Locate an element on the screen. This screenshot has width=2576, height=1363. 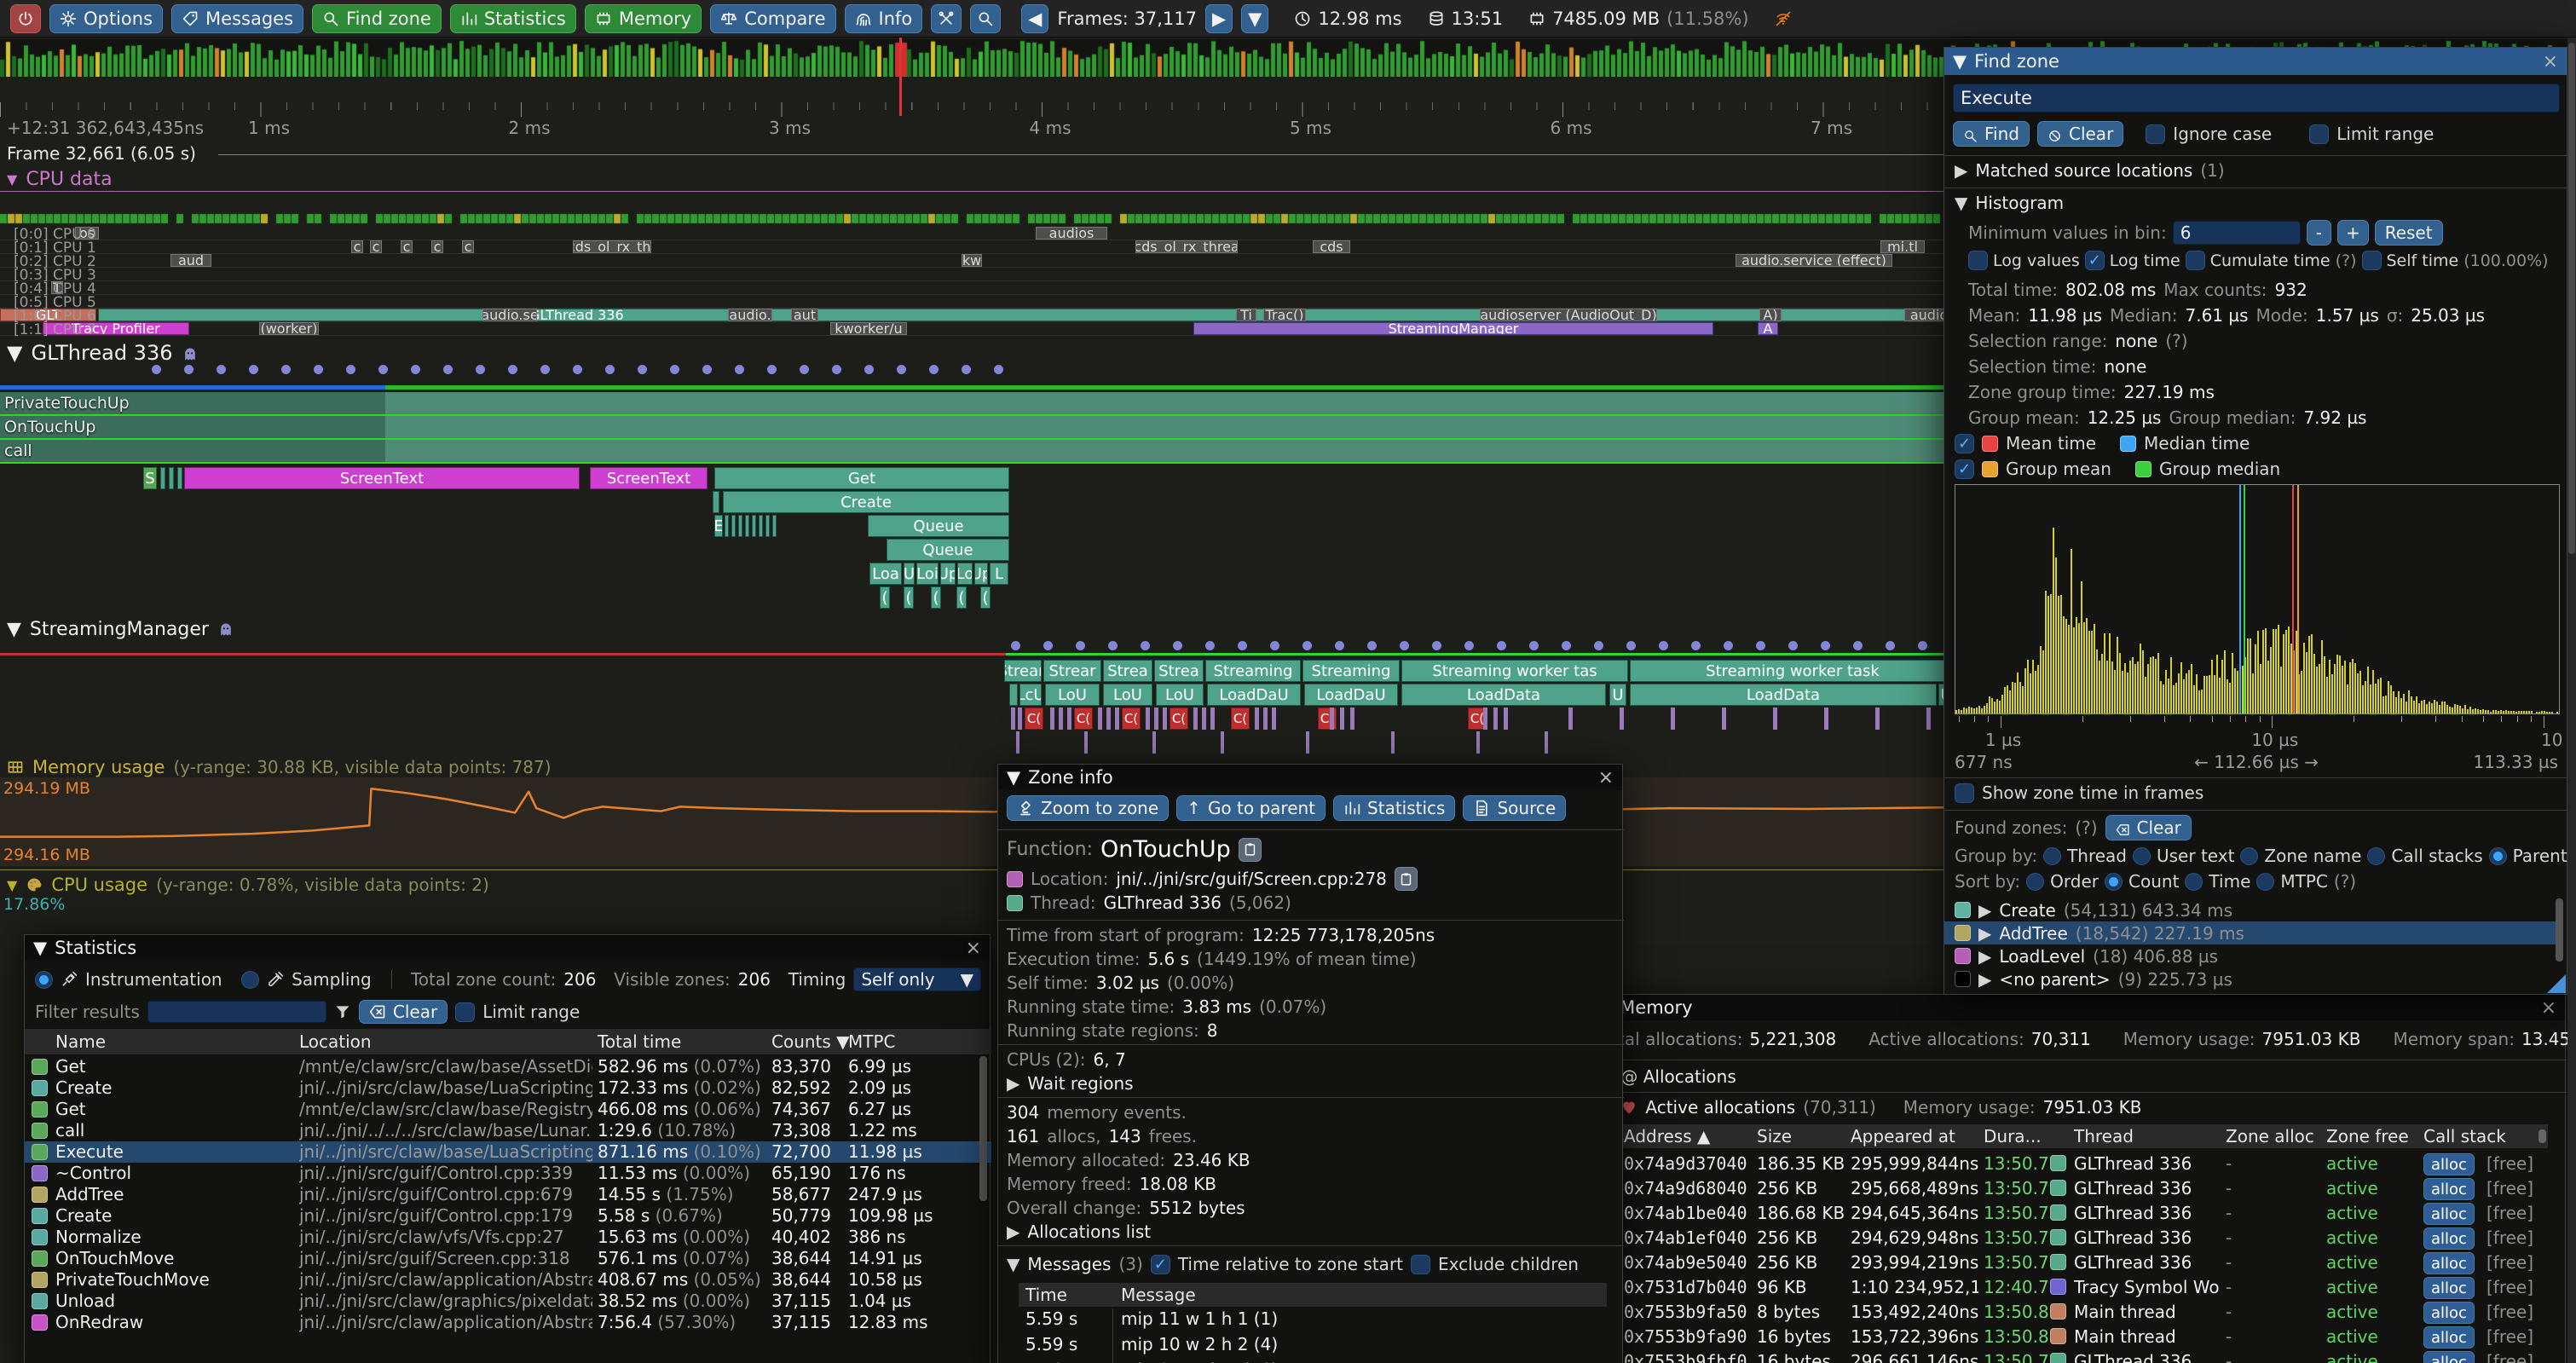
histogram-plot is located at coordinates (2257, 599).